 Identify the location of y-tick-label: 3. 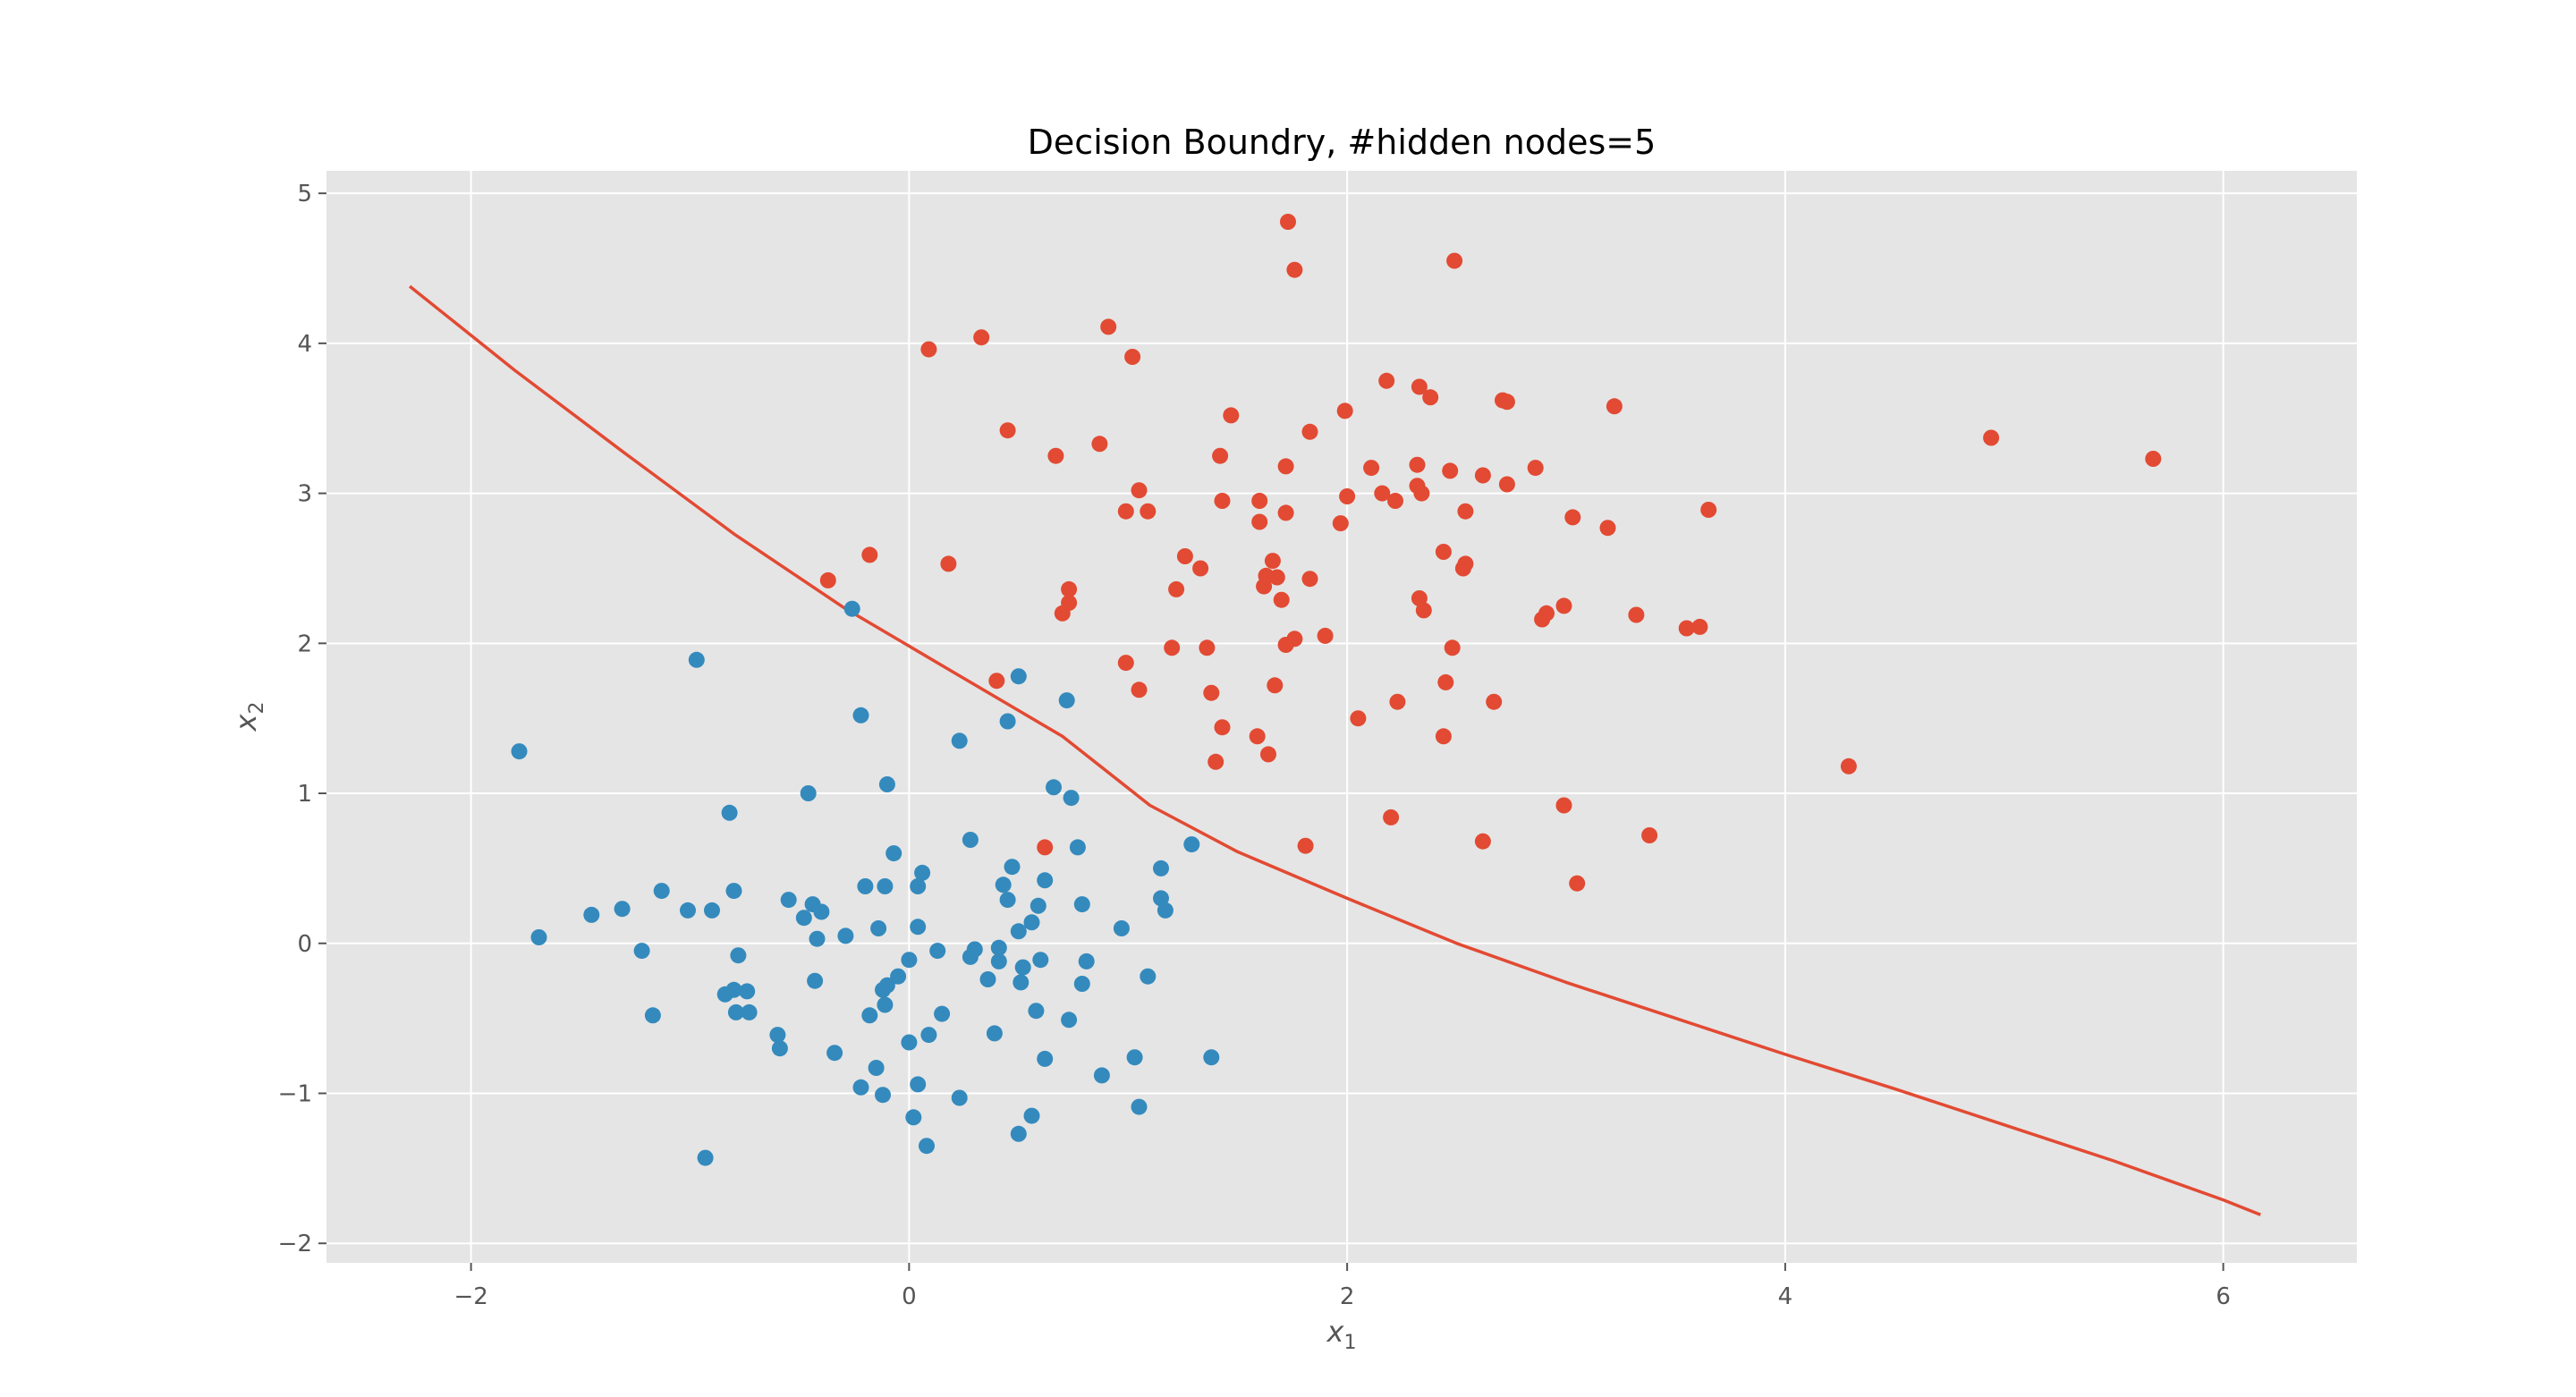
(304, 495).